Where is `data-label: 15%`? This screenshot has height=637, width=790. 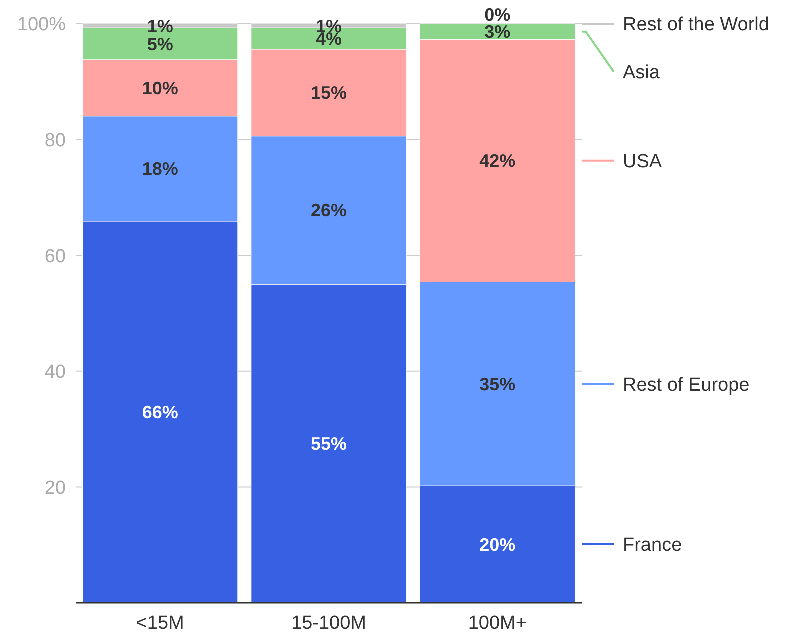 data-label: 15% is located at coordinates (329, 93).